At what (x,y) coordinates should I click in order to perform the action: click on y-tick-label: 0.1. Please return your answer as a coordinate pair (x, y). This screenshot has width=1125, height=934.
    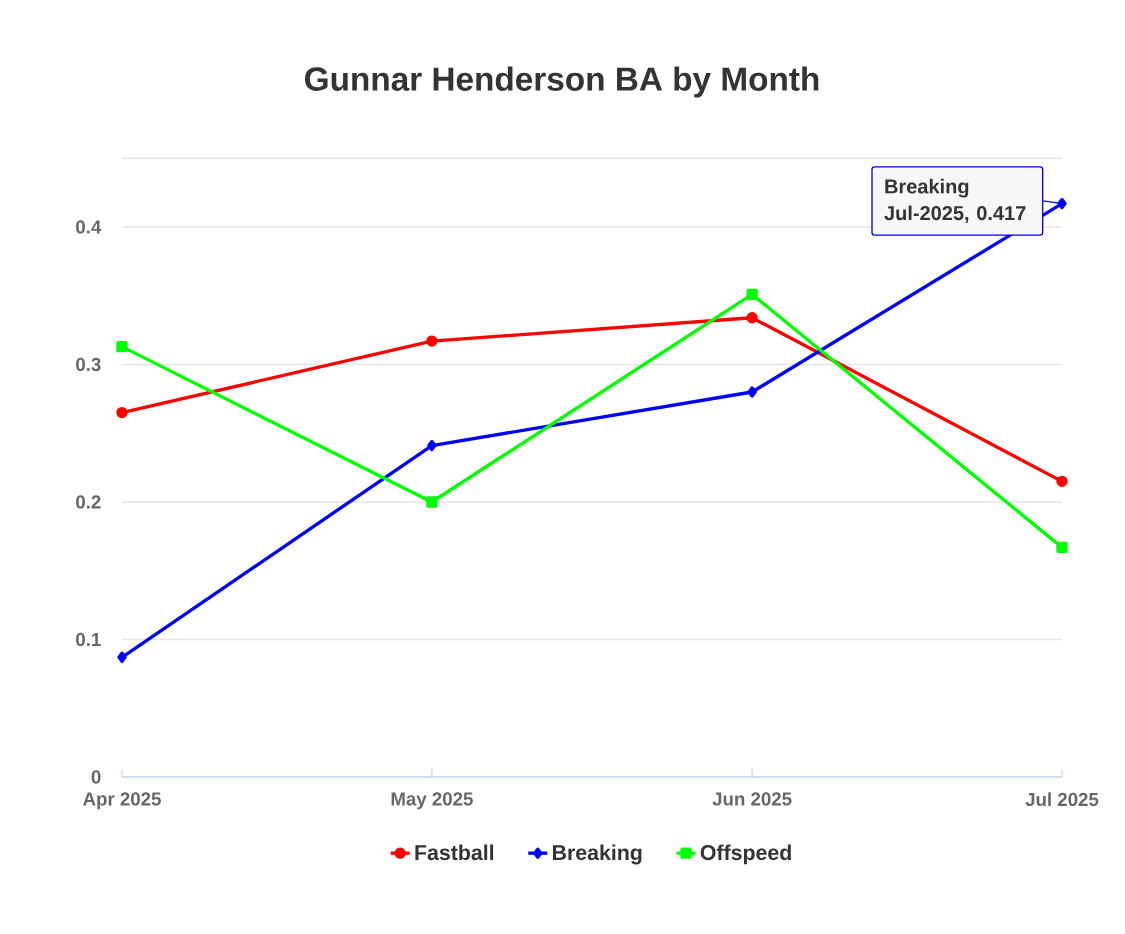
    Looking at the image, I should click on (88, 639).